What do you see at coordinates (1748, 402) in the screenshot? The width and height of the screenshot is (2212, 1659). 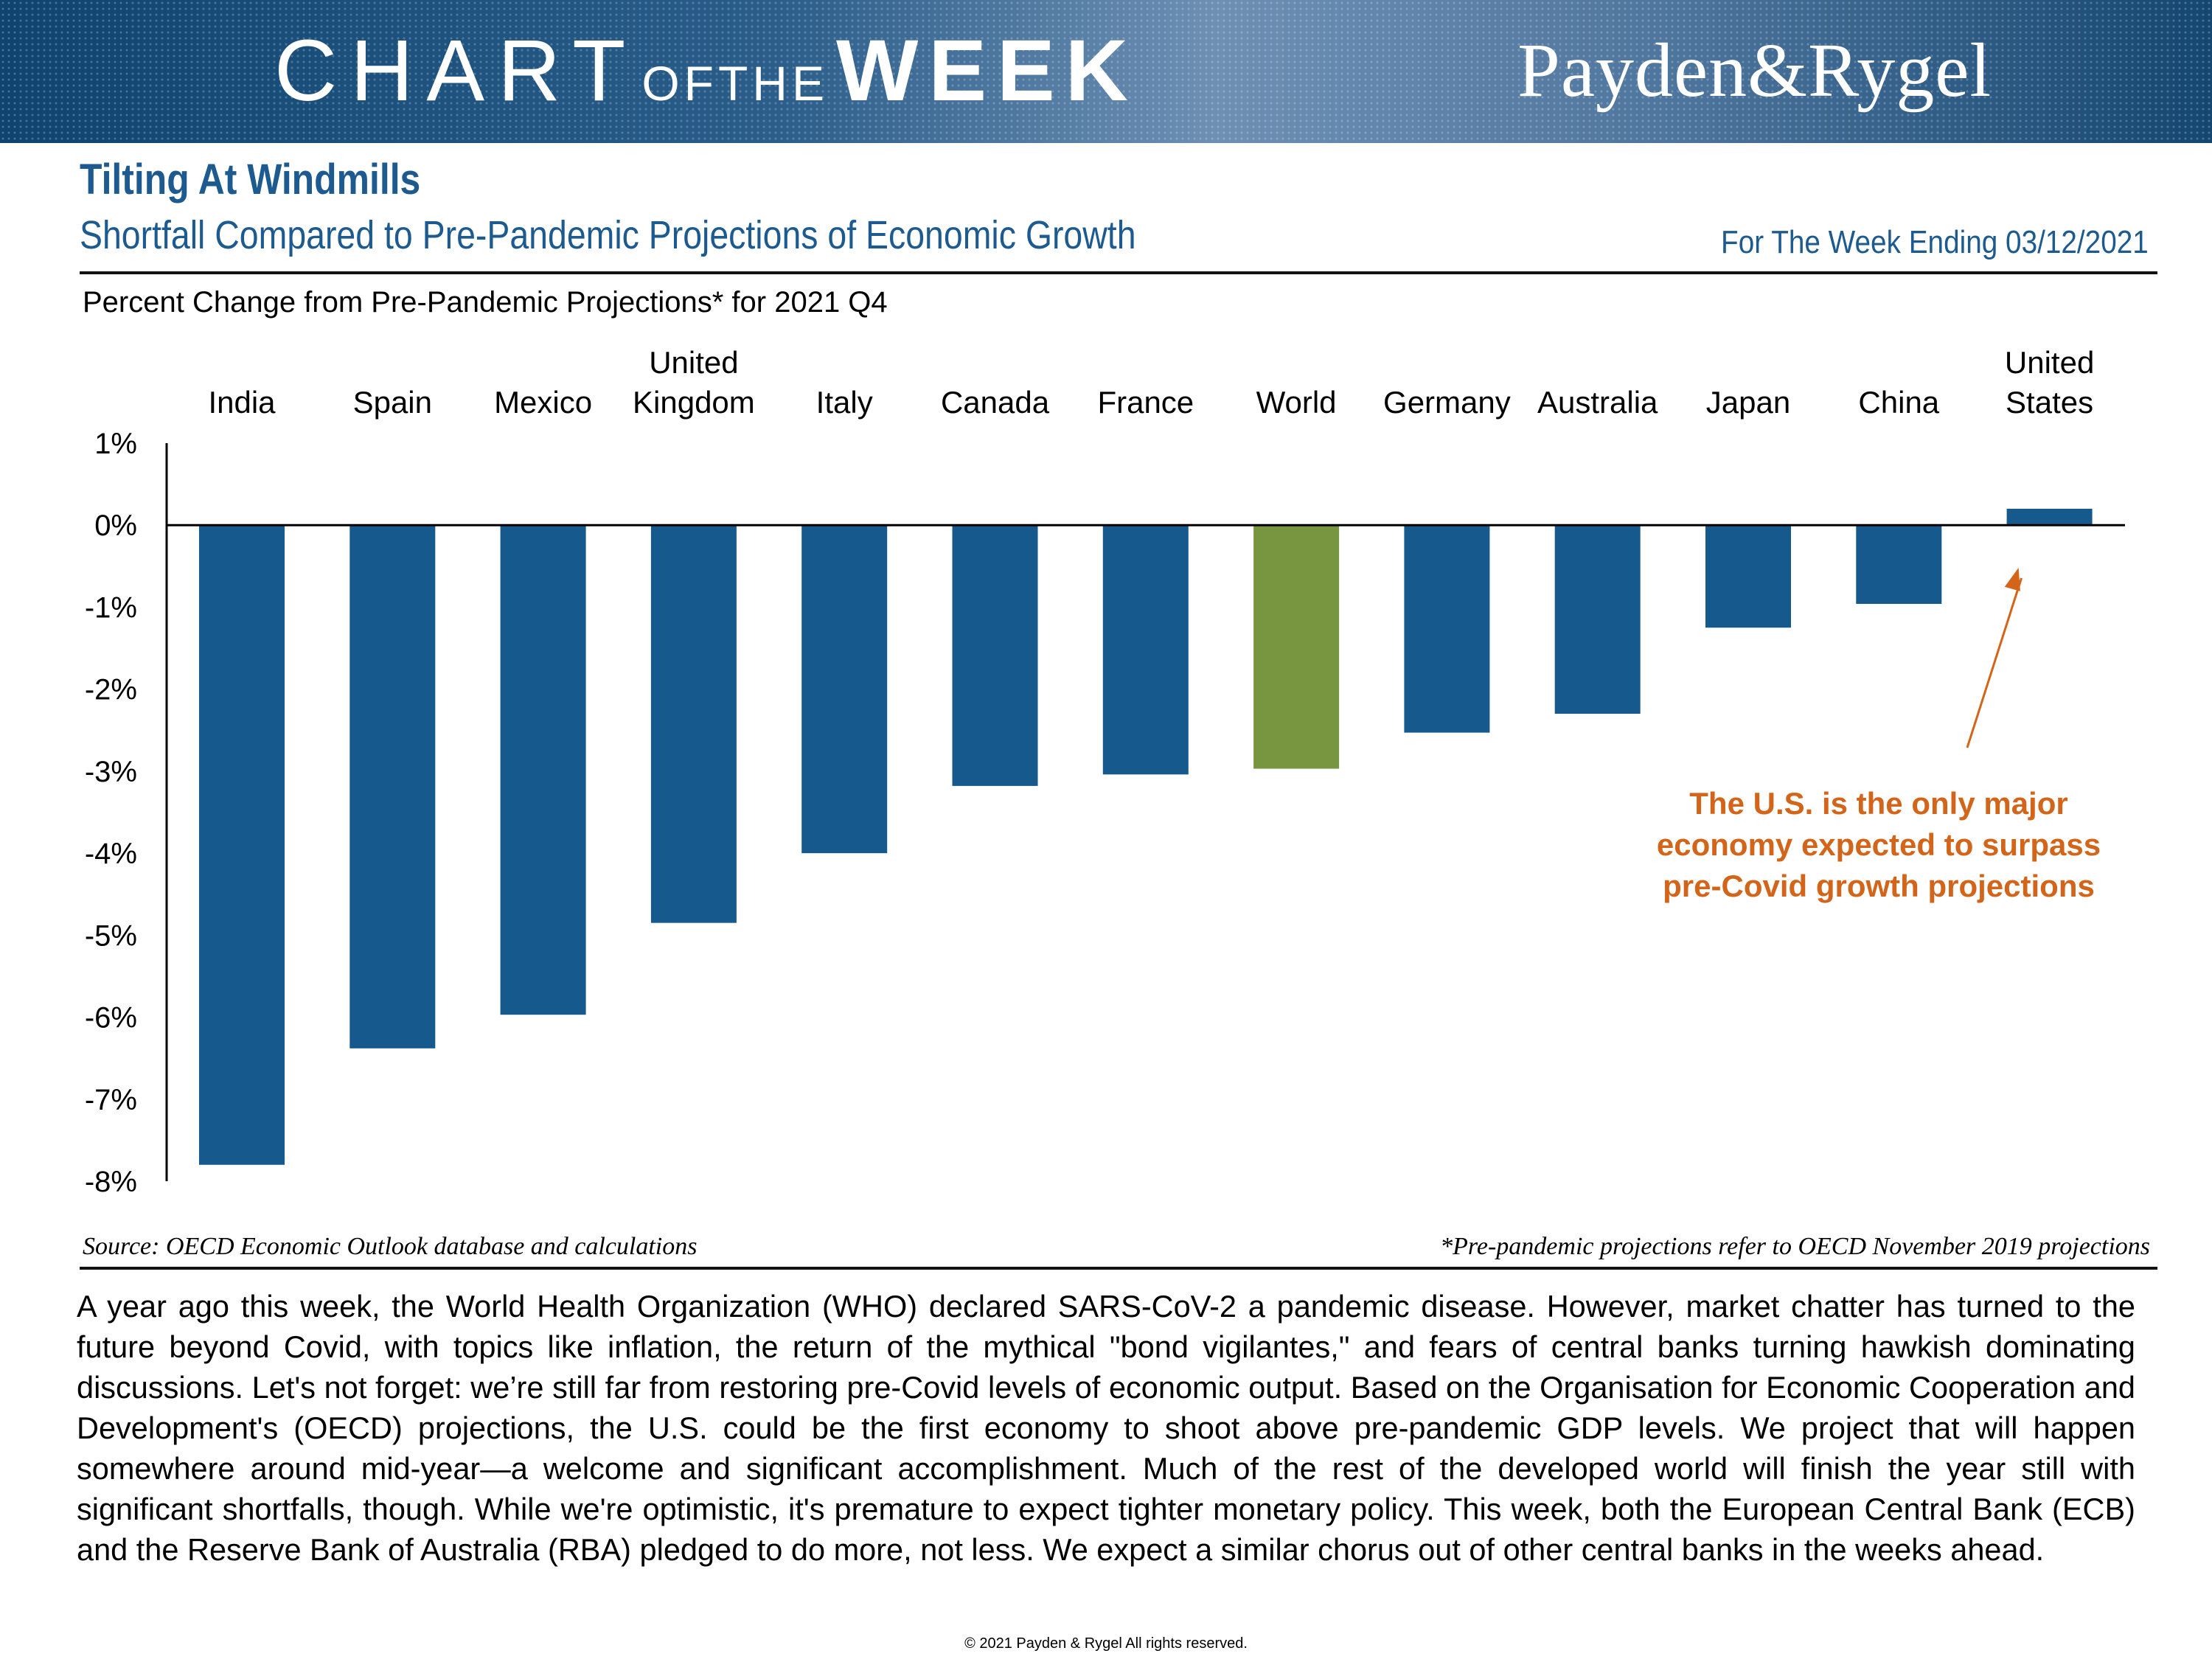 I see `category-label: Japan` at bounding box center [1748, 402].